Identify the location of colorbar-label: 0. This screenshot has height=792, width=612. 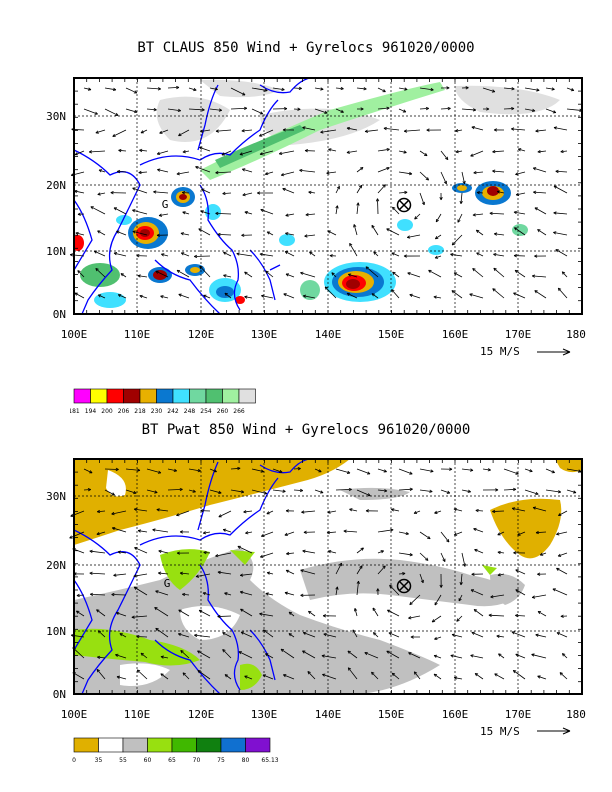
(74, 760).